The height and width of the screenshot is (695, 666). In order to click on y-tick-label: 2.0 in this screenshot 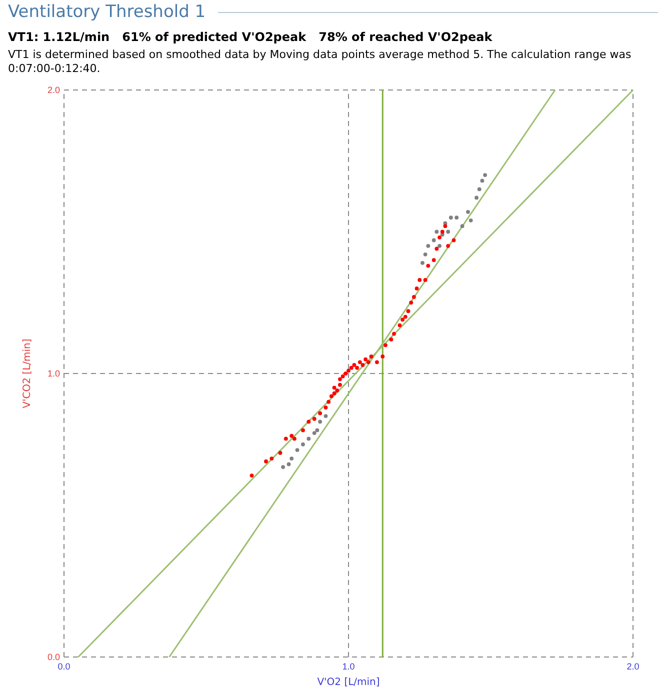, I will do `click(53, 89)`.